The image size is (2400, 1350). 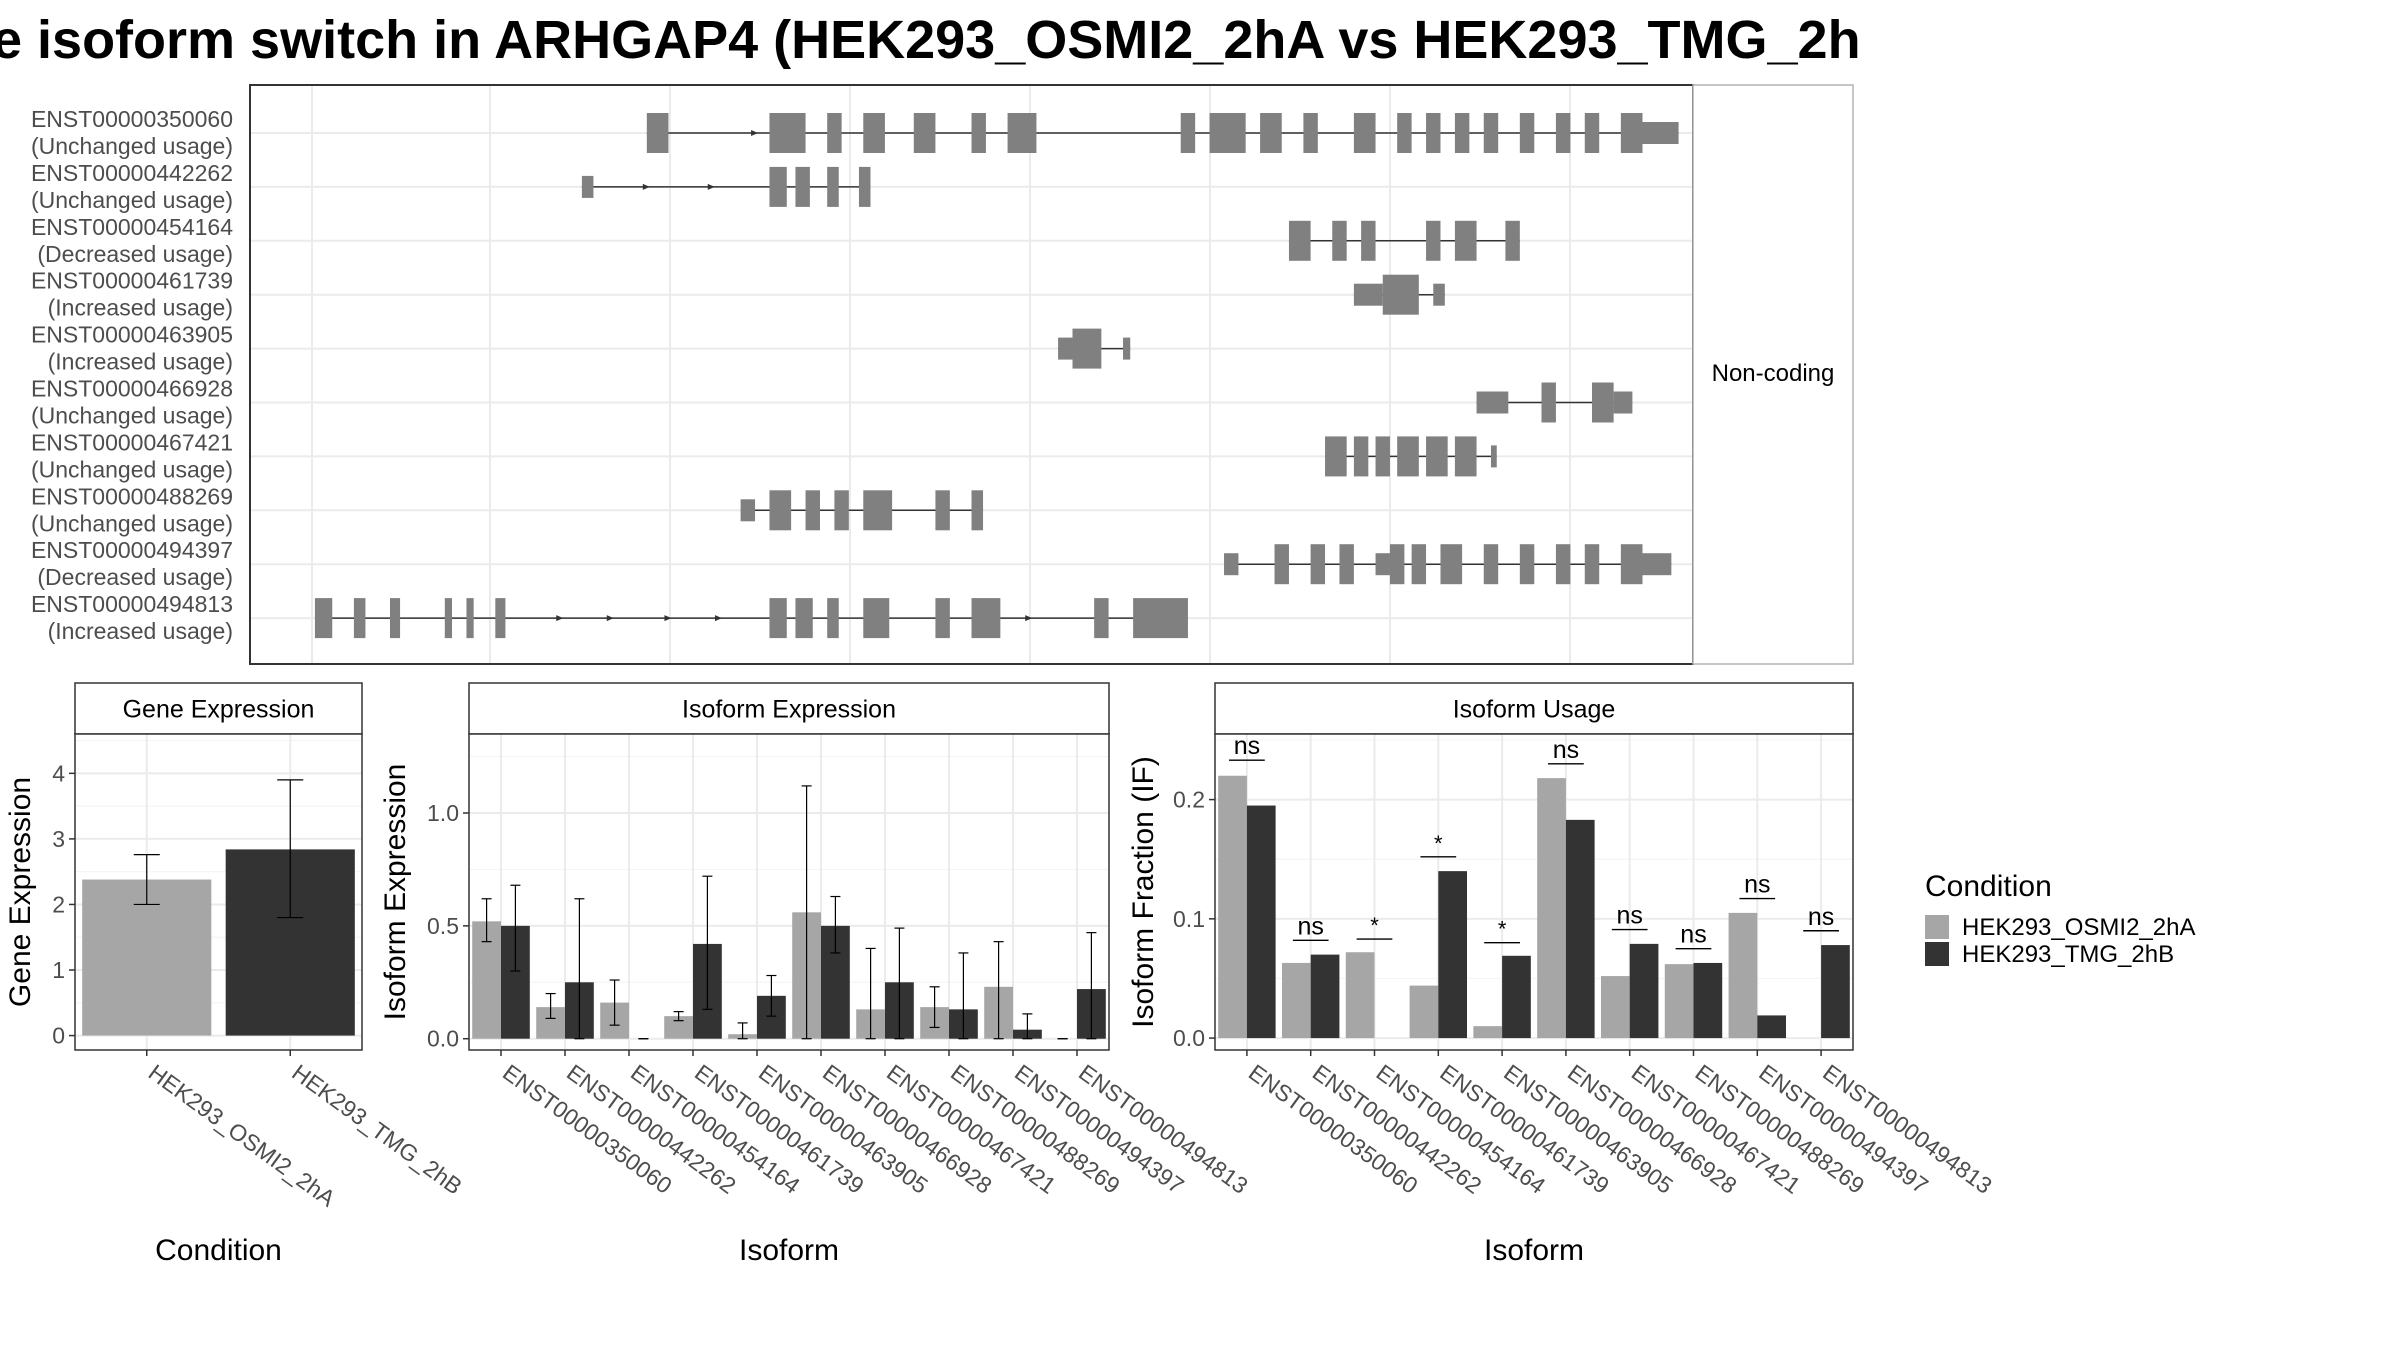 What do you see at coordinates (443, 926) in the screenshot?
I see `y-tick-label: 0.5` at bounding box center [443, 926].